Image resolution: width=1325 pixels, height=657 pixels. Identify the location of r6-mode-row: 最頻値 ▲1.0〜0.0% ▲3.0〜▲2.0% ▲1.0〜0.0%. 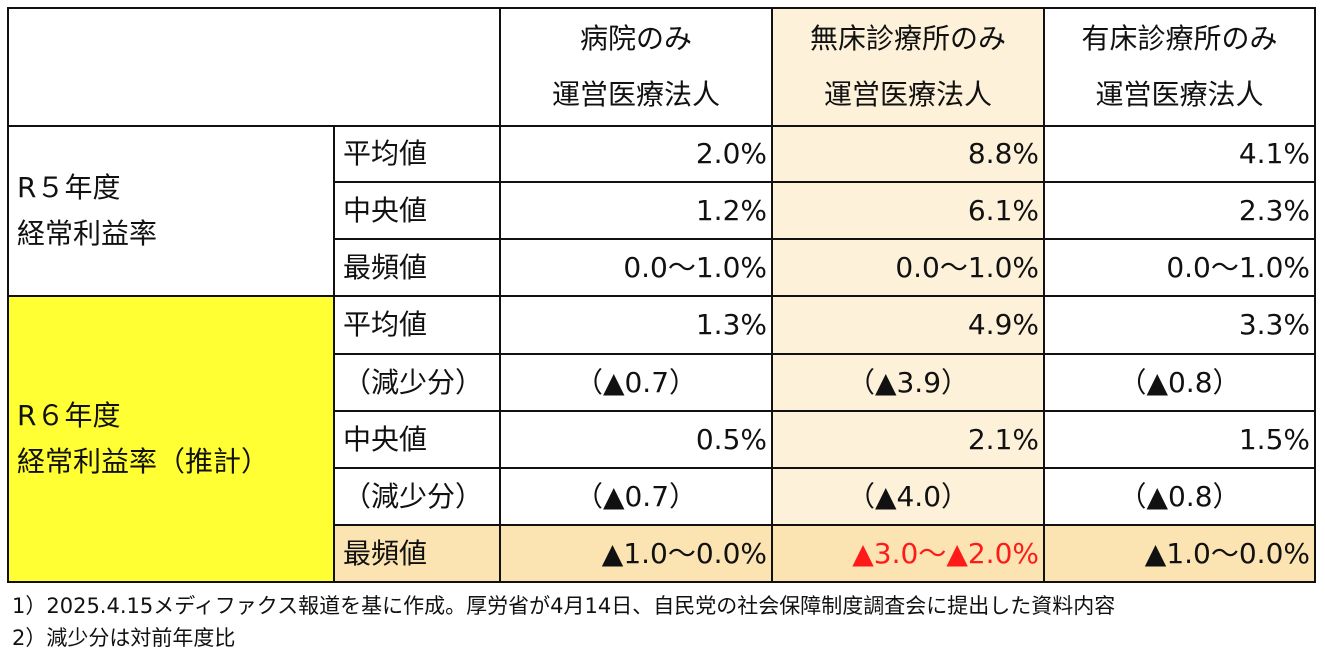
(662, 553).